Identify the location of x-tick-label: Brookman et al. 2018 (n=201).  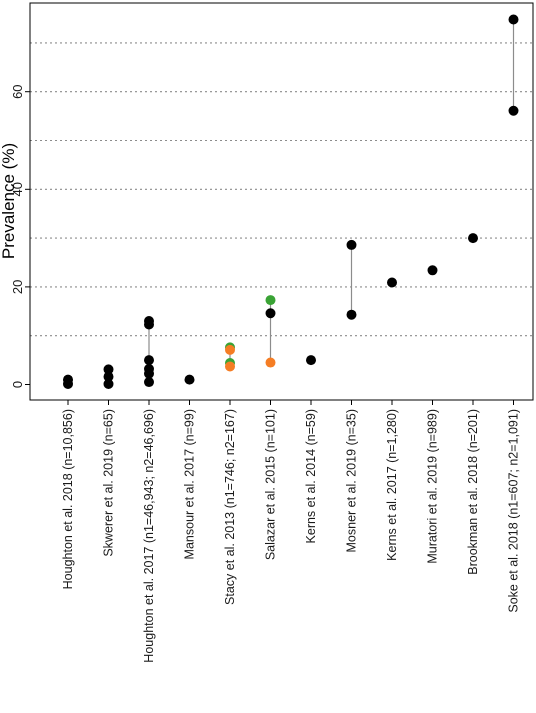
(473, 492).